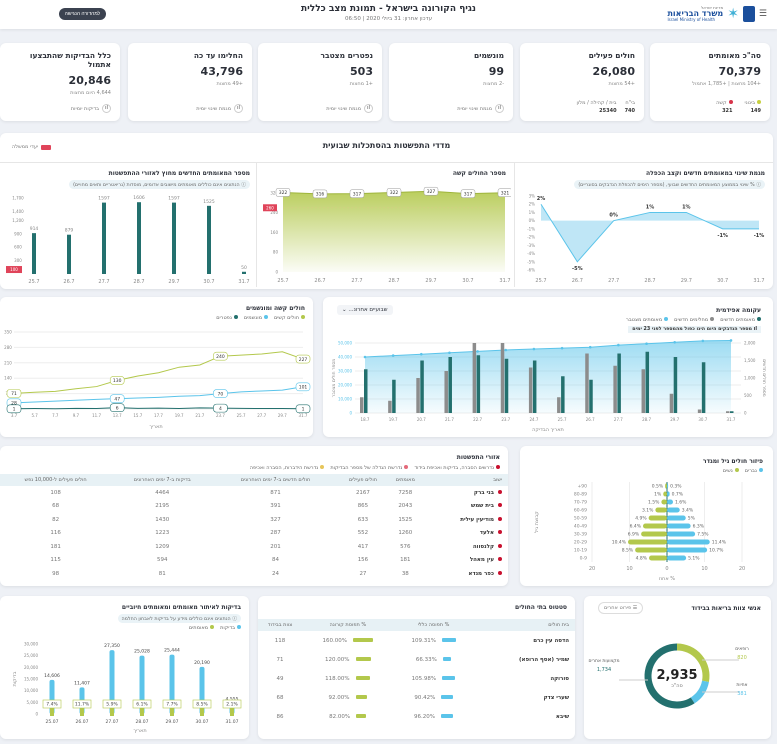 This screenshot has width=777, height=744. What do you see at coordinates (363, 546) in the screenshot?
I see `cell-value: 417` at bounding box center [363, 546].